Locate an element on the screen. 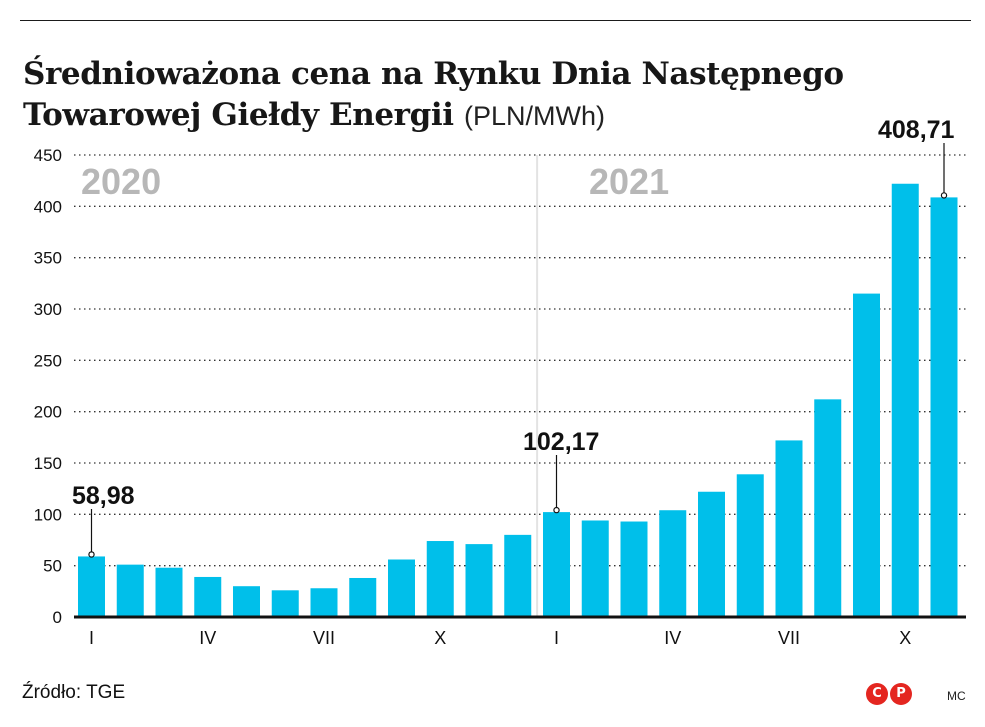 This screenshot has width=985, height=727. y-tick-label: 150 is located at coordinates (48, 463).